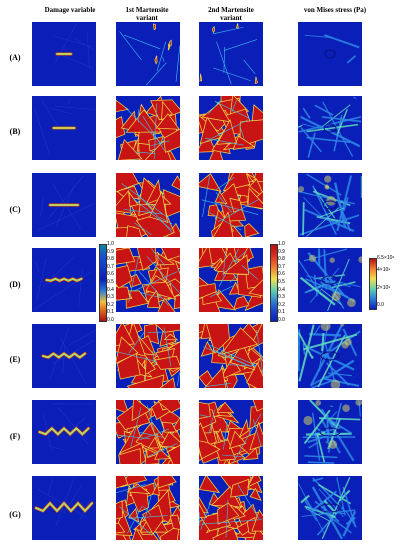 The width and height of the screenshot is (405, 550). I want to click on panel-stress-d, so click(330, 280).